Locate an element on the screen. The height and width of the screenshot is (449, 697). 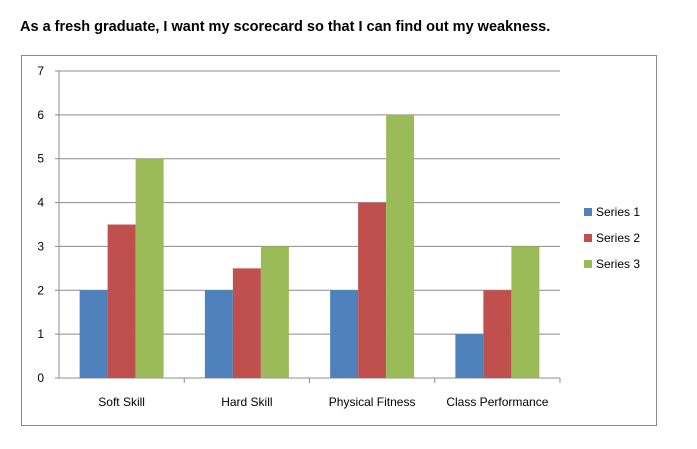
y-tick-label: 2 is located at coordinates (40, 290).